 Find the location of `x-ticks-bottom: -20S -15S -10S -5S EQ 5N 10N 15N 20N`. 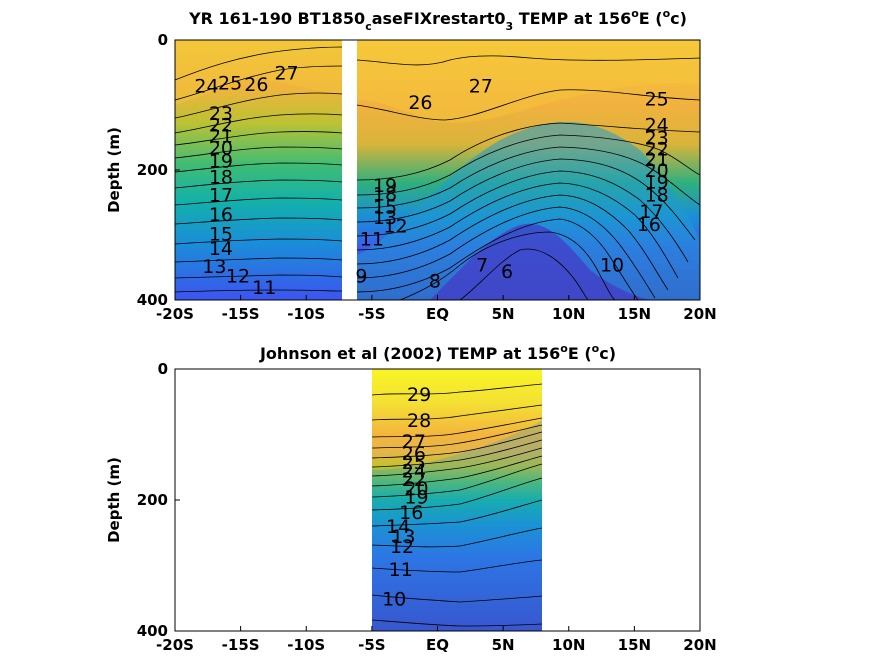

x-ticks-bottom: -20S -15S -10S -5S EQ 5N 10N 15N 20N is located at coordinates (436, 640).